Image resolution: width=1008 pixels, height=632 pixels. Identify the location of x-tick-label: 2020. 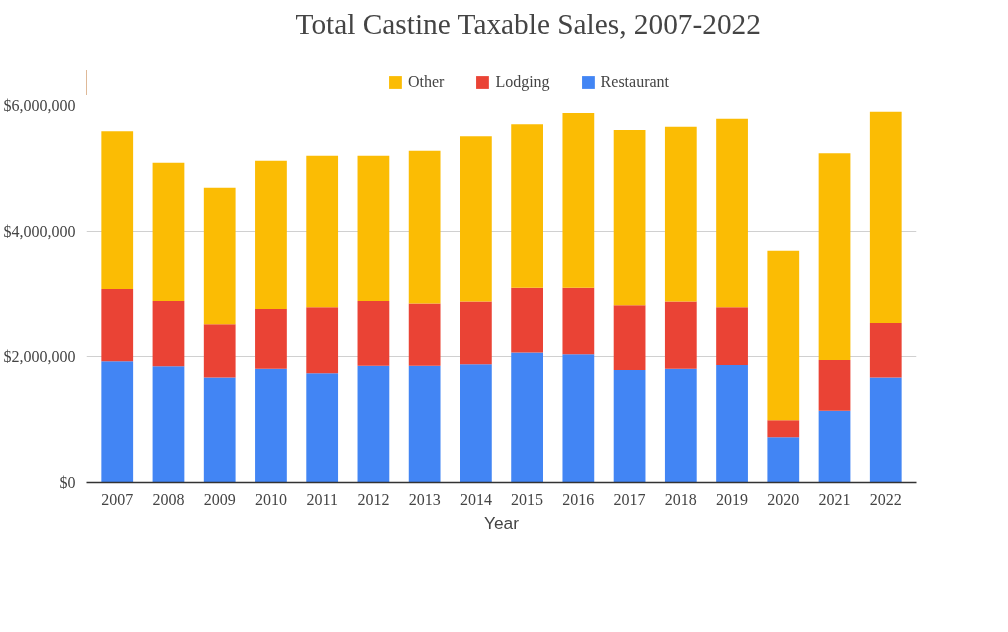
(783, 499).